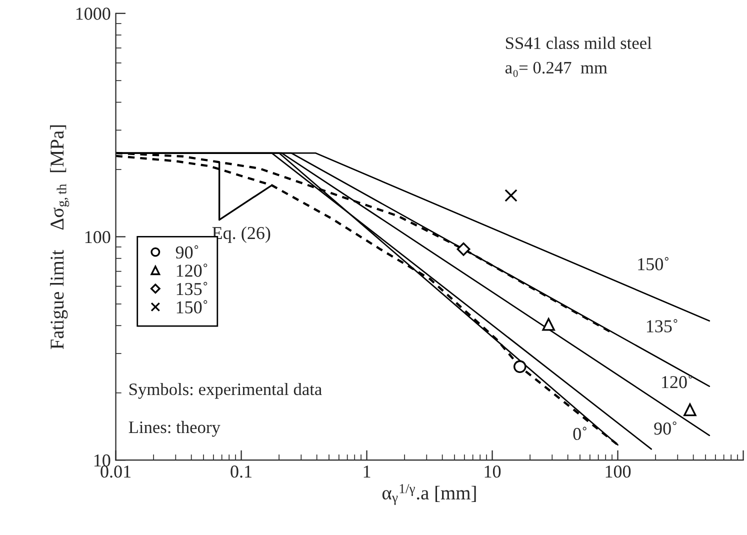 The image size is (747, 535). Describe the element at coordinates (241, 471) in the screenshot. I see `x-tick-label: 0.1` at that location.